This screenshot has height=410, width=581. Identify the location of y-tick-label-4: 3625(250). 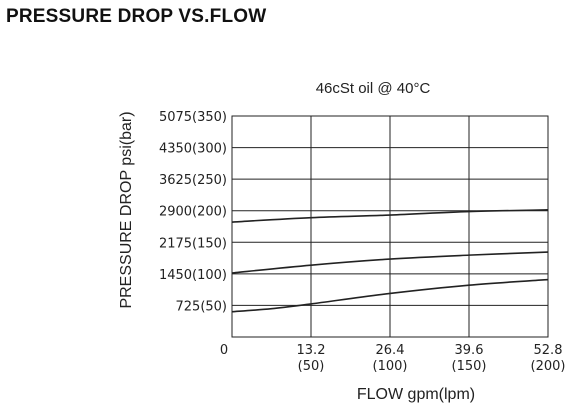
(193, 180).